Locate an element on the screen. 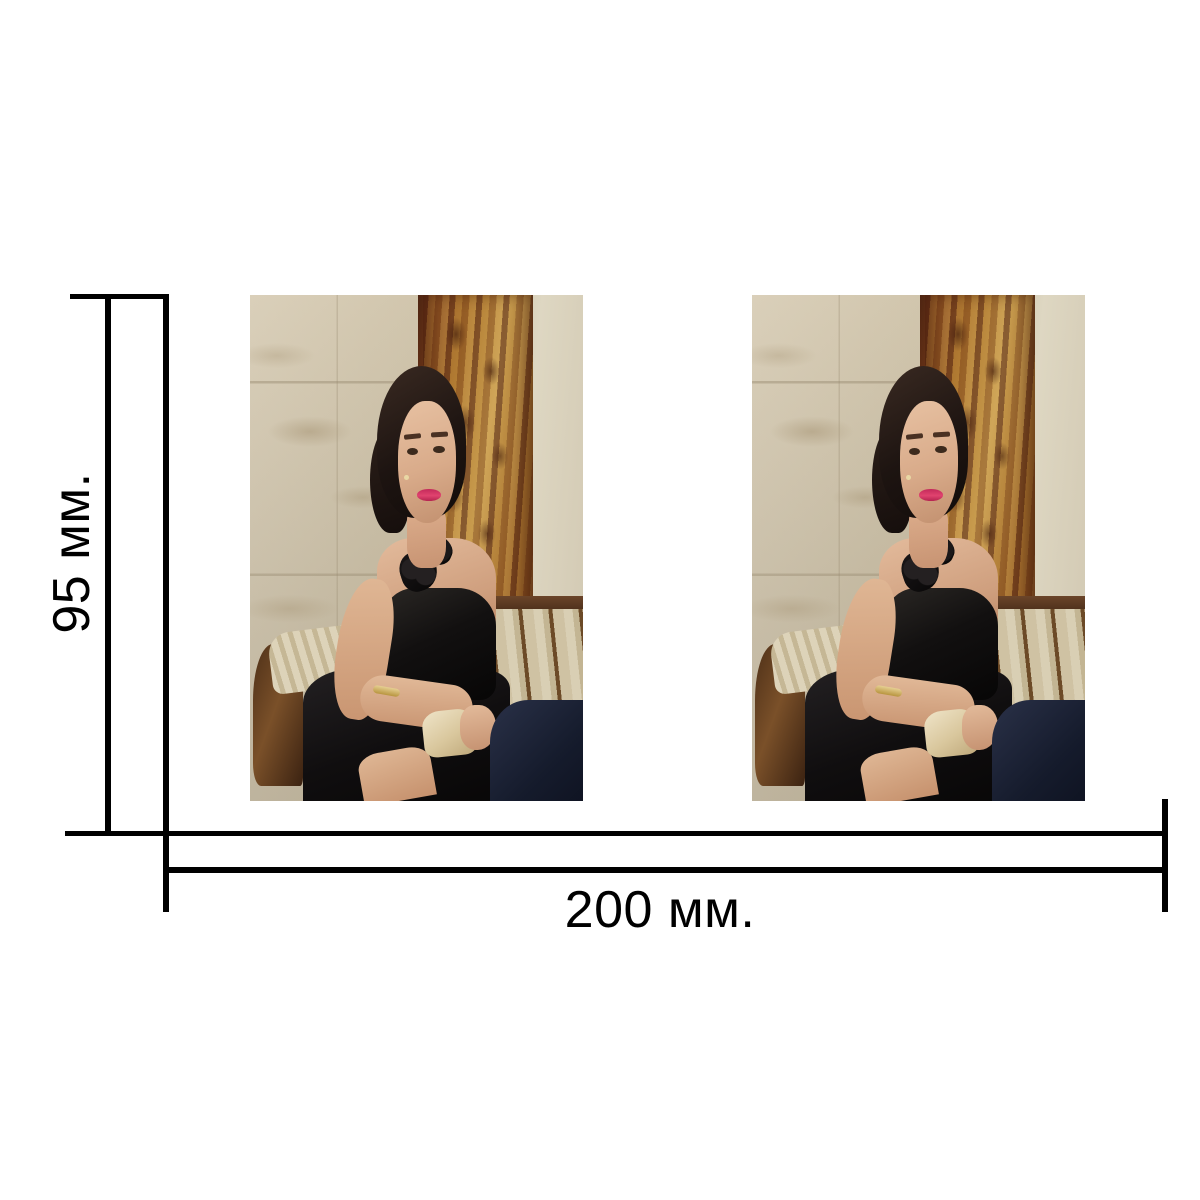 This screenshot has width=1200, height=1200. width-dimension-line is located at coordinates (665, 870).